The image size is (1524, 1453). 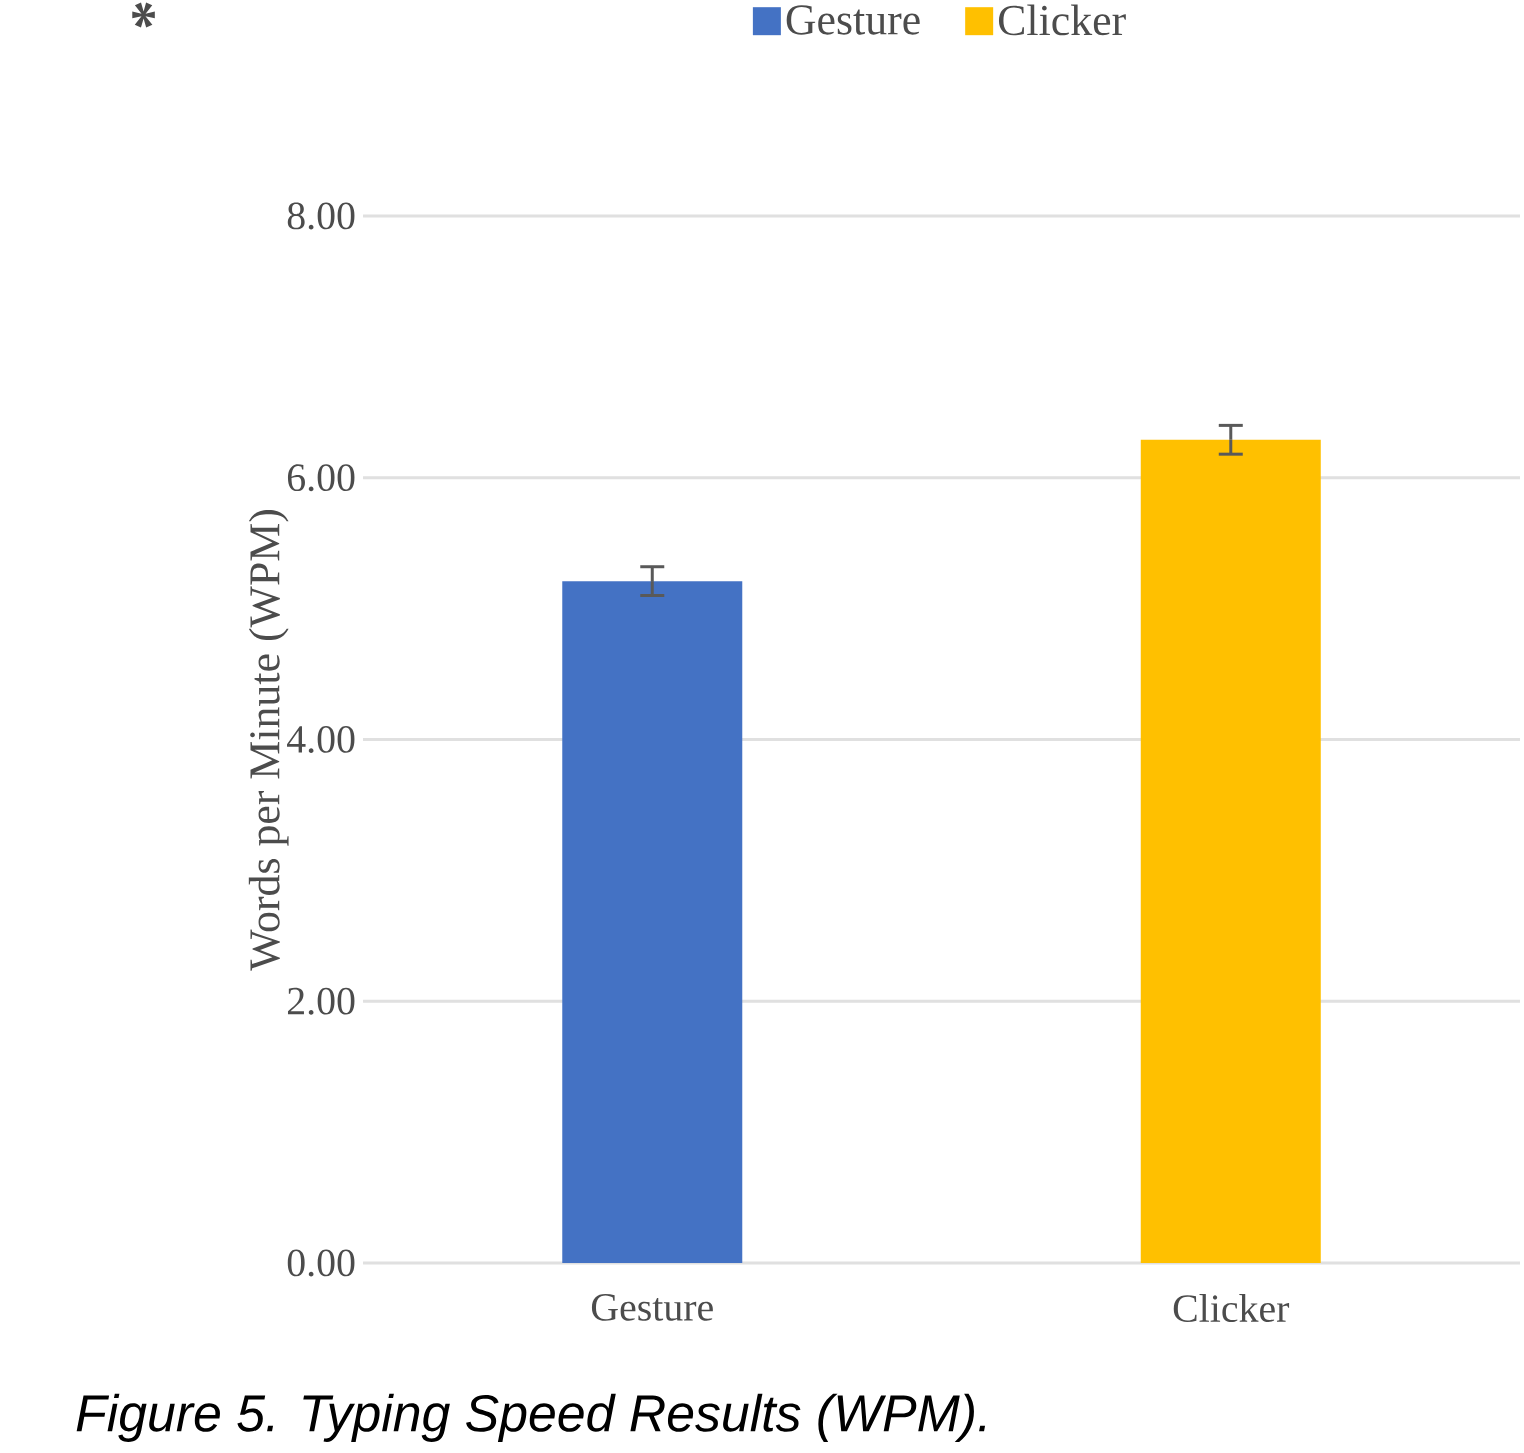 What do you see at coordinates (321, 1001) in the screenshot?
I see `y-tick-label: 2.00` at bounding box center [321, 1001].